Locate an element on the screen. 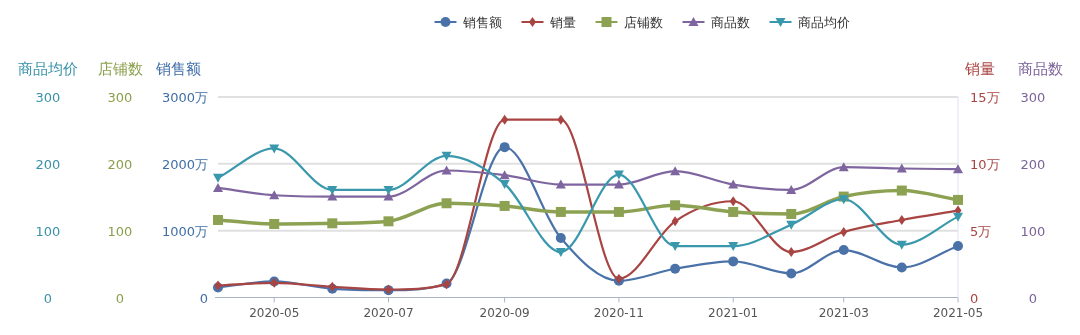 The width and height of the screenshot is (1080, 335). text: 销量 is located at coordinates (980, 69).